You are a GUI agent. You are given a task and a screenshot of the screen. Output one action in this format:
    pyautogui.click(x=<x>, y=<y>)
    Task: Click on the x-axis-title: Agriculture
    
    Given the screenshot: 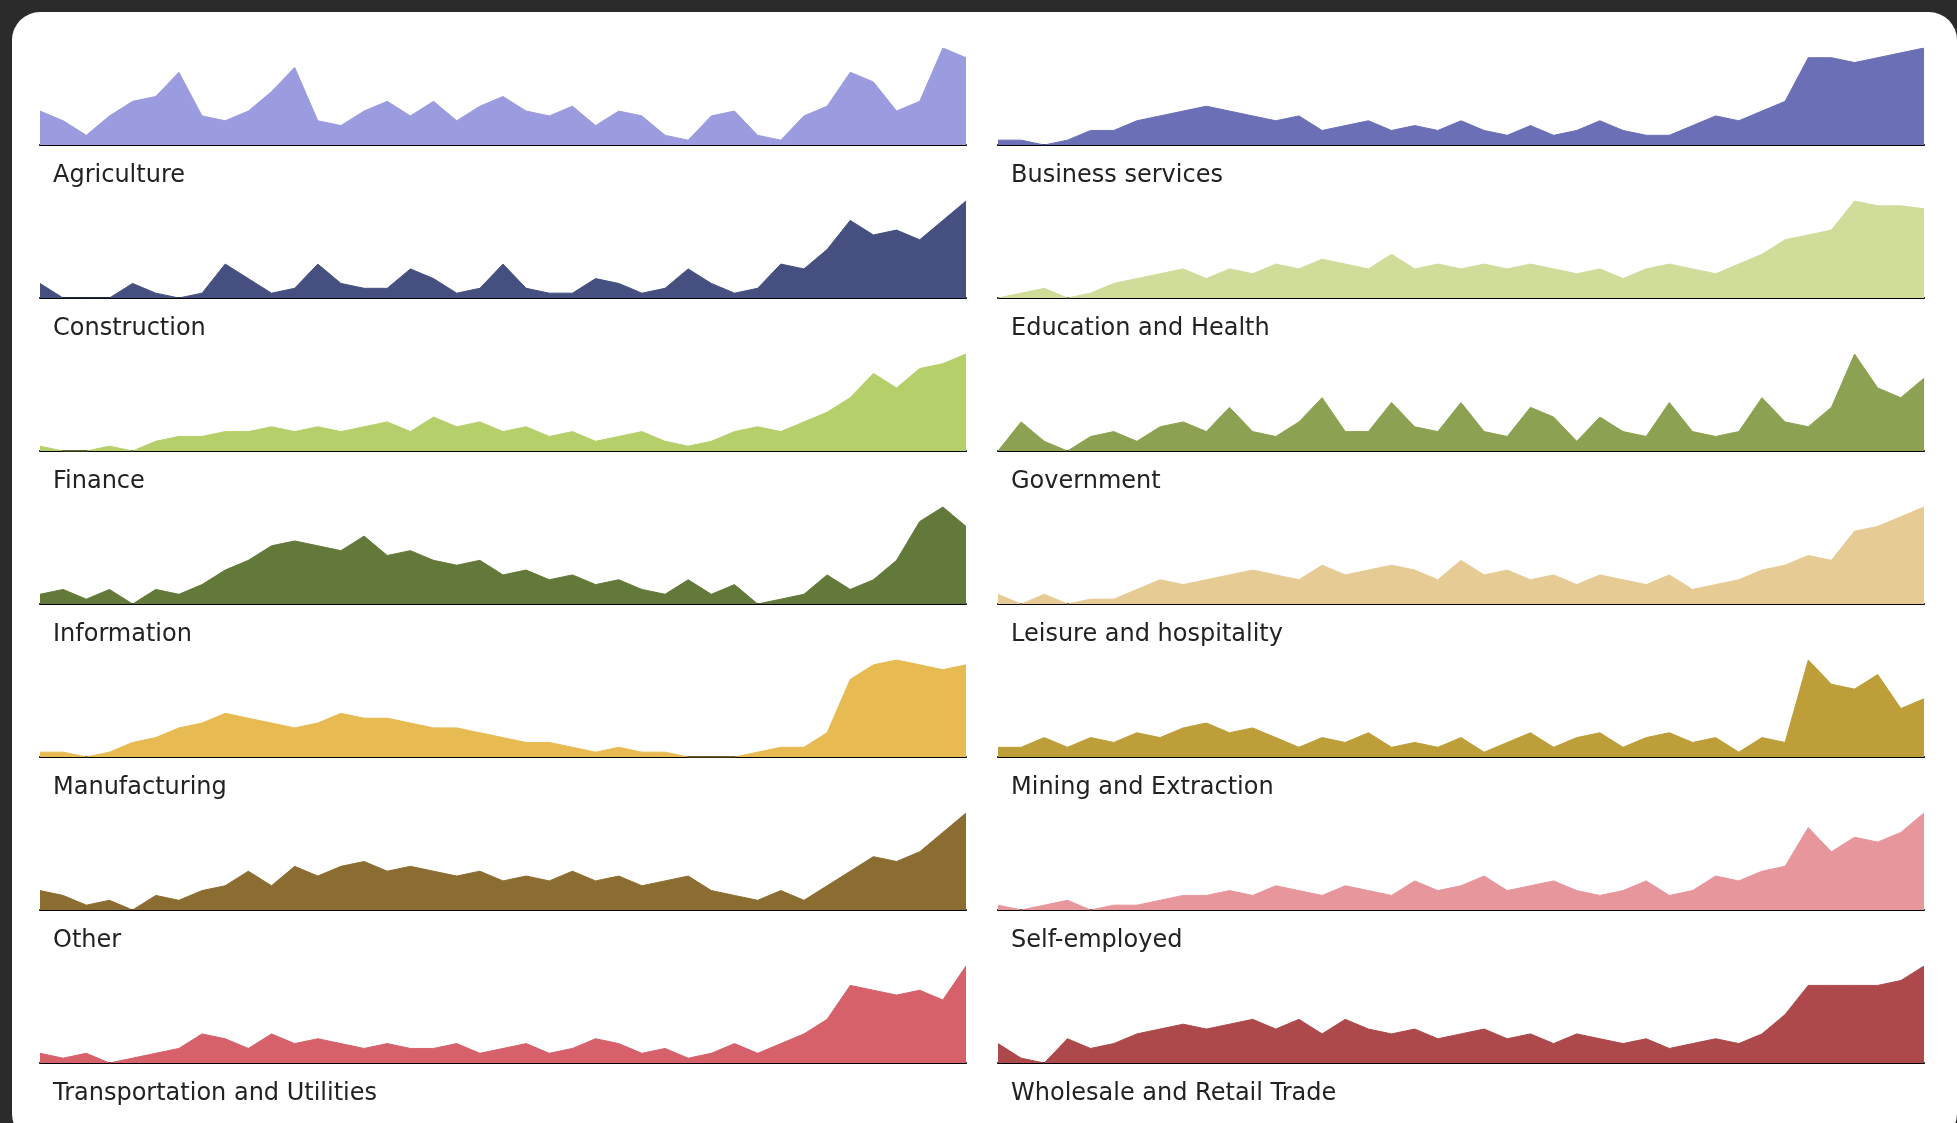 What is the action you would take?
    pyautogui.click(x=119, y=174)
    